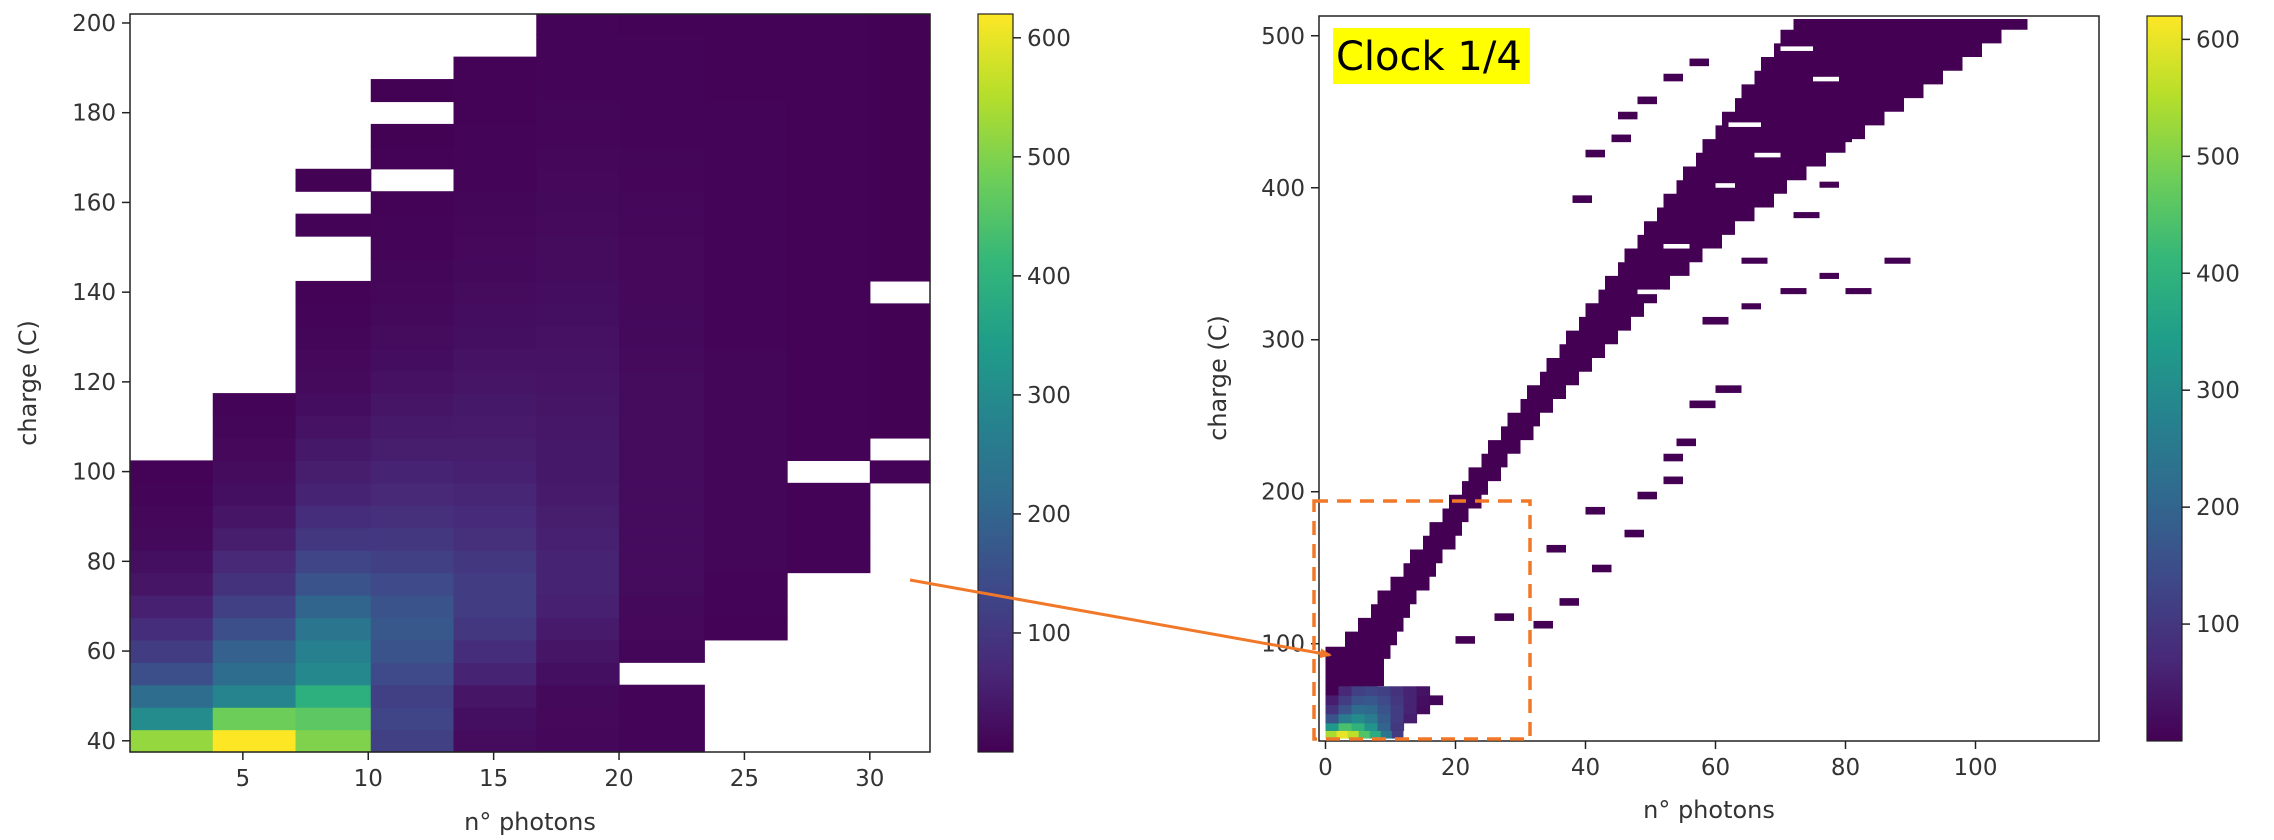 This screenshot has width=2274, height=840. What do you see at coordinates (1455, 768) in the screenshot?
I see `right-x-tick-label: 20` at bounding box center [1455, 768].